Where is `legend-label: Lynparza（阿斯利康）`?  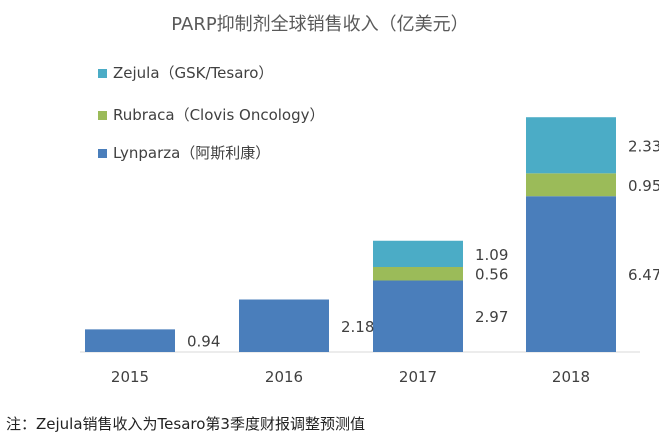
legend-label: Lynparza（阿斯利康） is located at coordinates (191, 153).